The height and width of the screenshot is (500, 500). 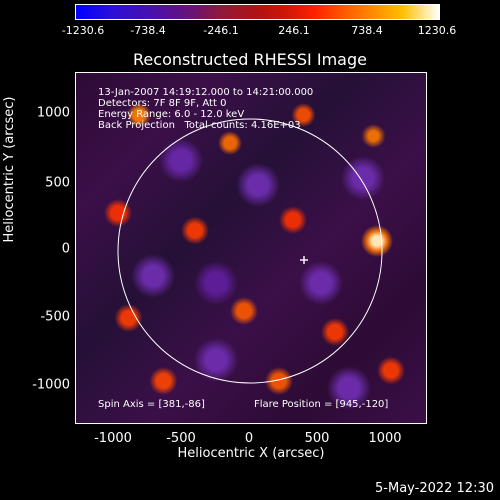 What do you see at coordinates (294, 30) in the screenshot?
I see `colorbar-label: 246.1` at bounding box center [294, 30].